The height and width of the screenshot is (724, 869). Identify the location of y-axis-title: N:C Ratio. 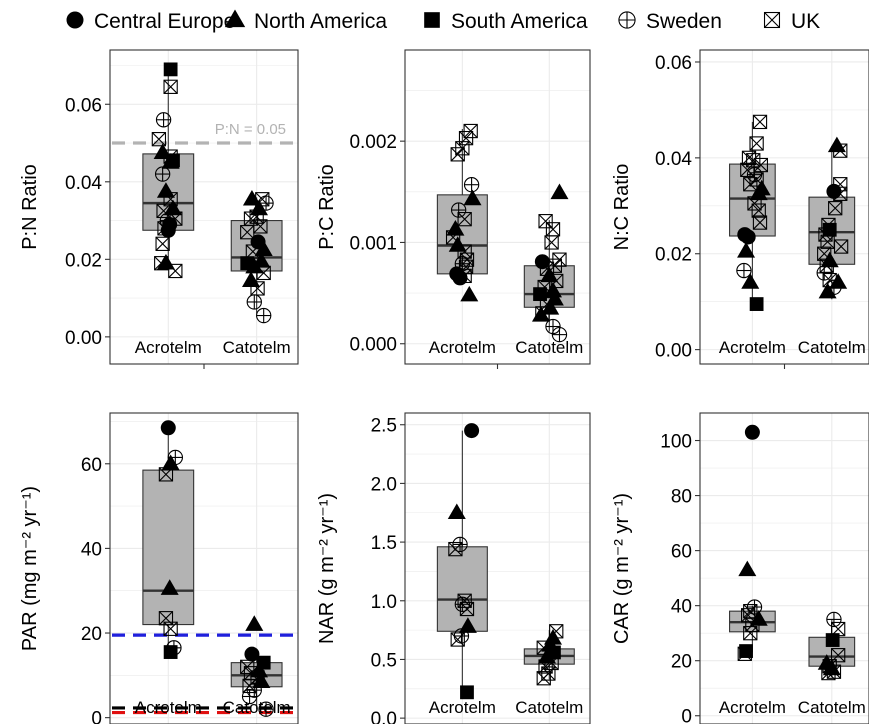
(622, 207).